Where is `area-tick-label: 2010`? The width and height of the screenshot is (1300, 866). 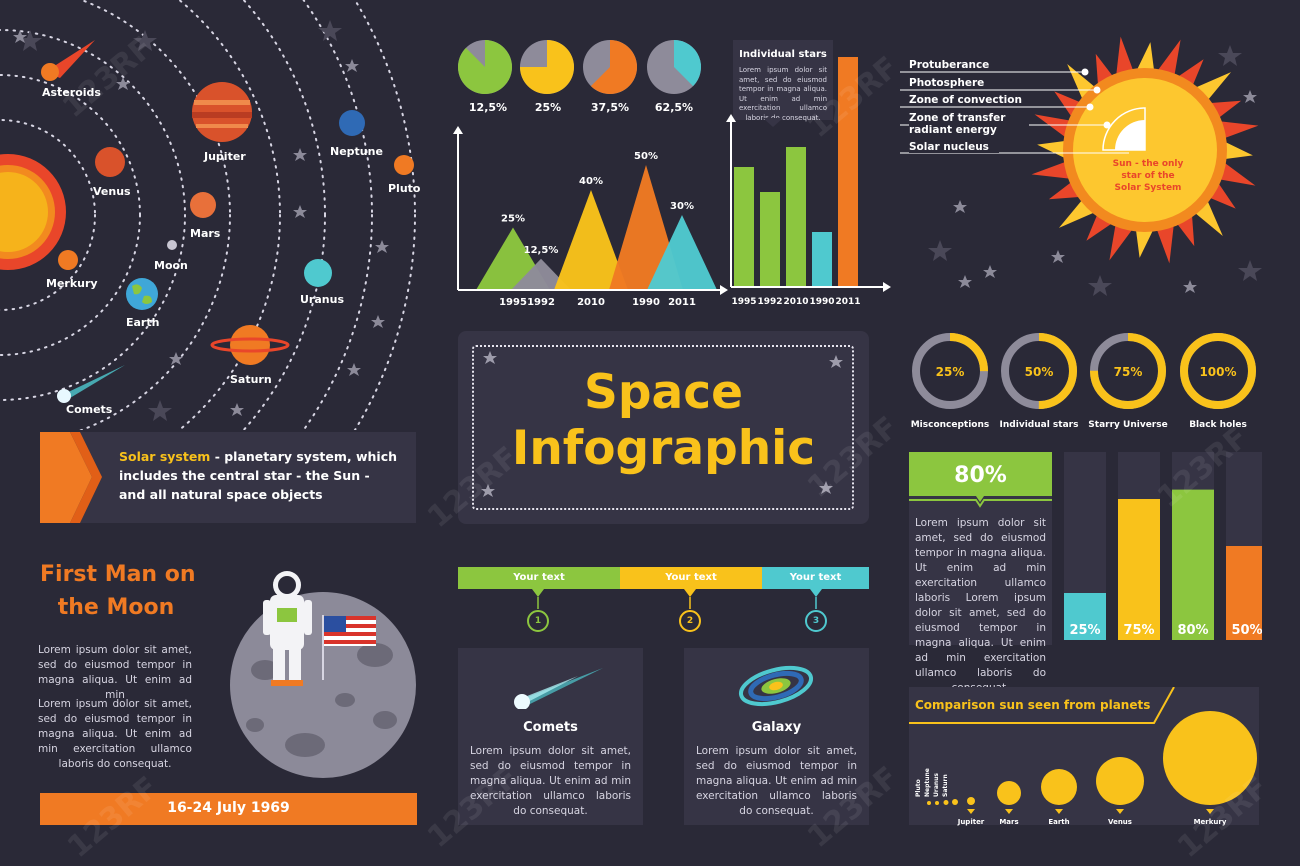 area-tick-label: 2010 is located at coordinates (591, 302).